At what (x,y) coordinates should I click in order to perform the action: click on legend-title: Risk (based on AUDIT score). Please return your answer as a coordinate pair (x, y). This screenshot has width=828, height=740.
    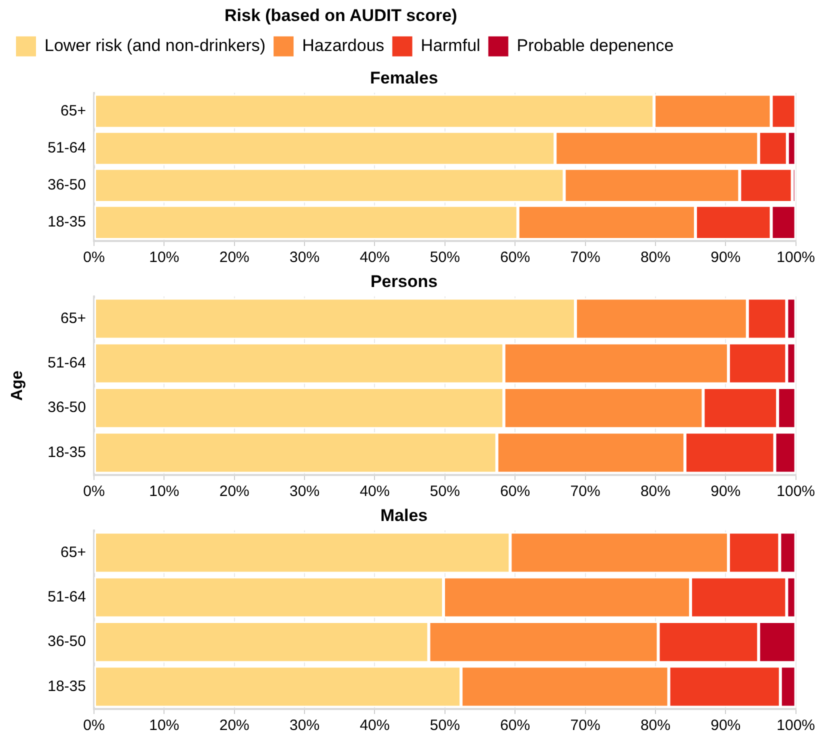
    Looking at the image, I should click on (341, 16).